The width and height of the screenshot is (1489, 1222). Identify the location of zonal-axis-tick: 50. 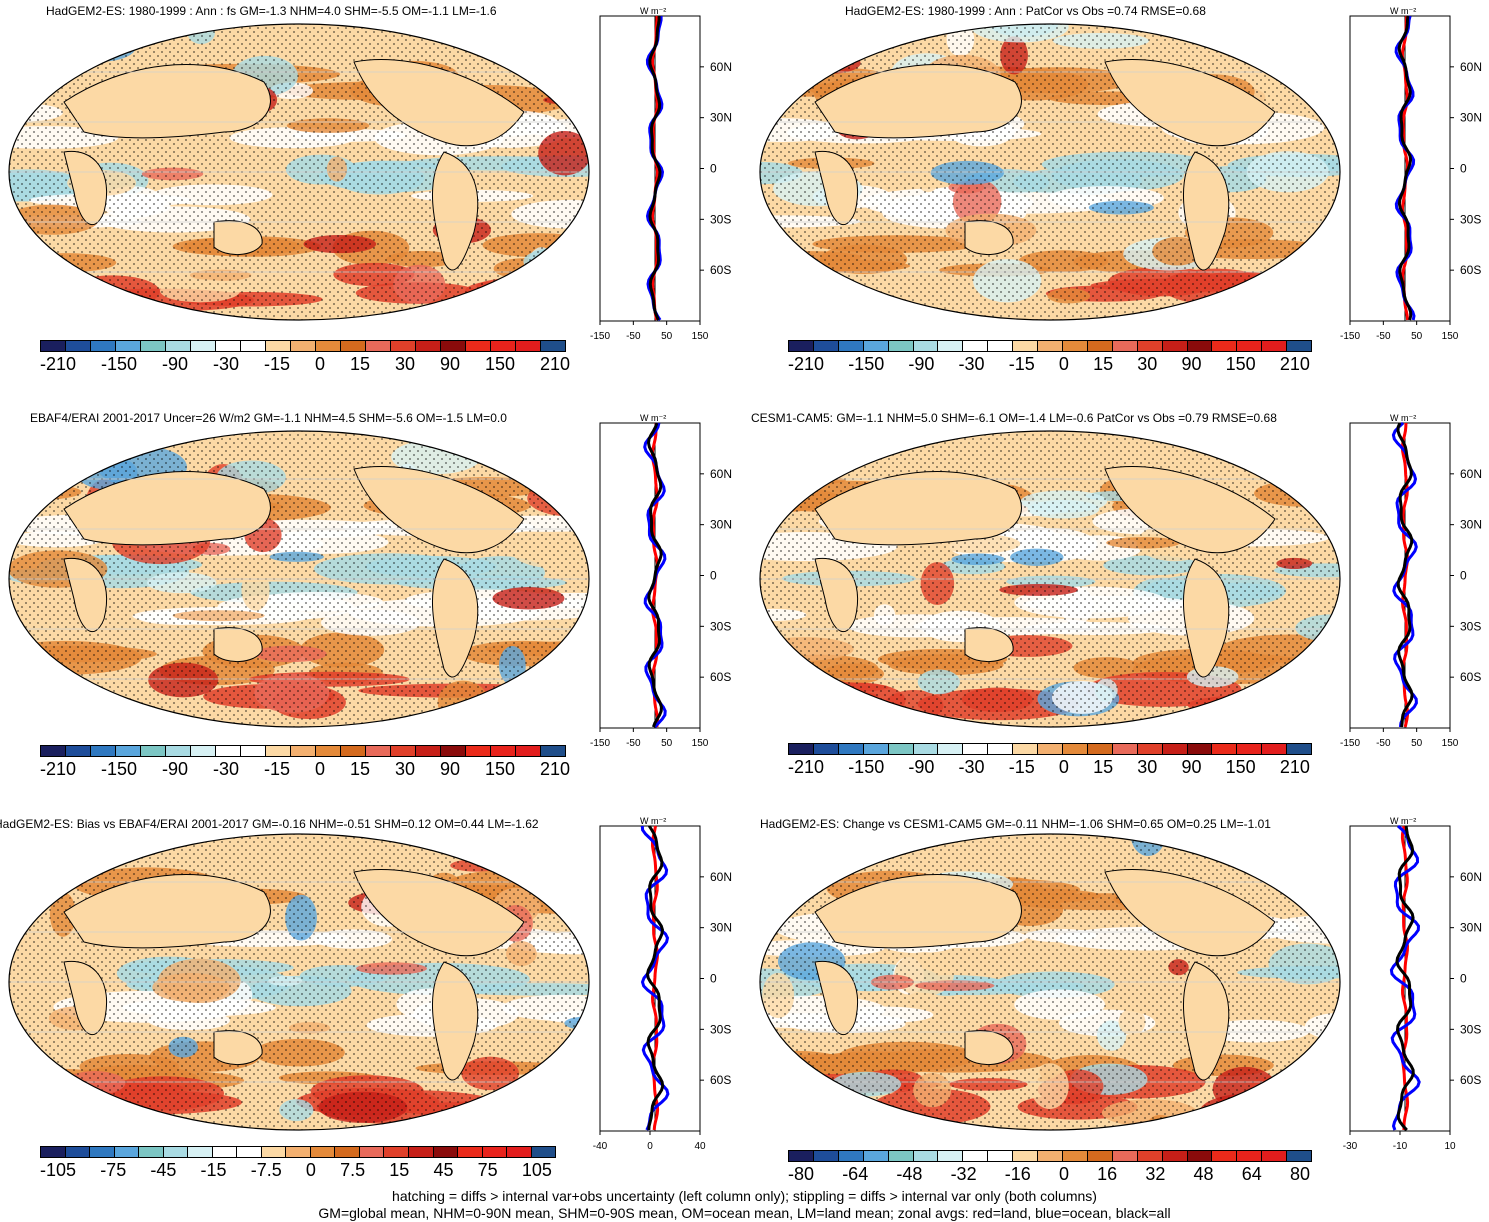
(1417, 336).